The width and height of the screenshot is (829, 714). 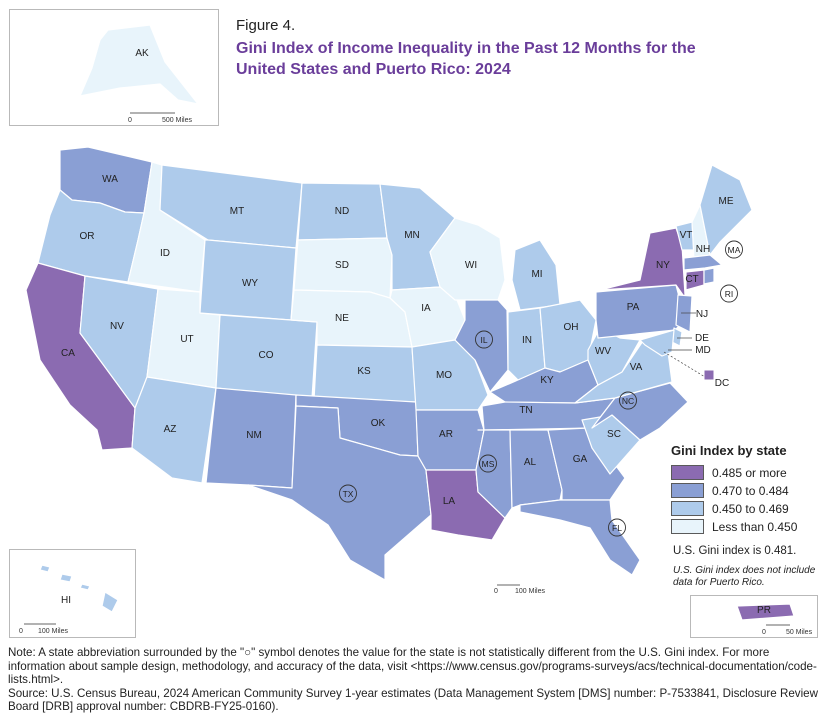 I want to click on state-co, so click(x=266, y=356).